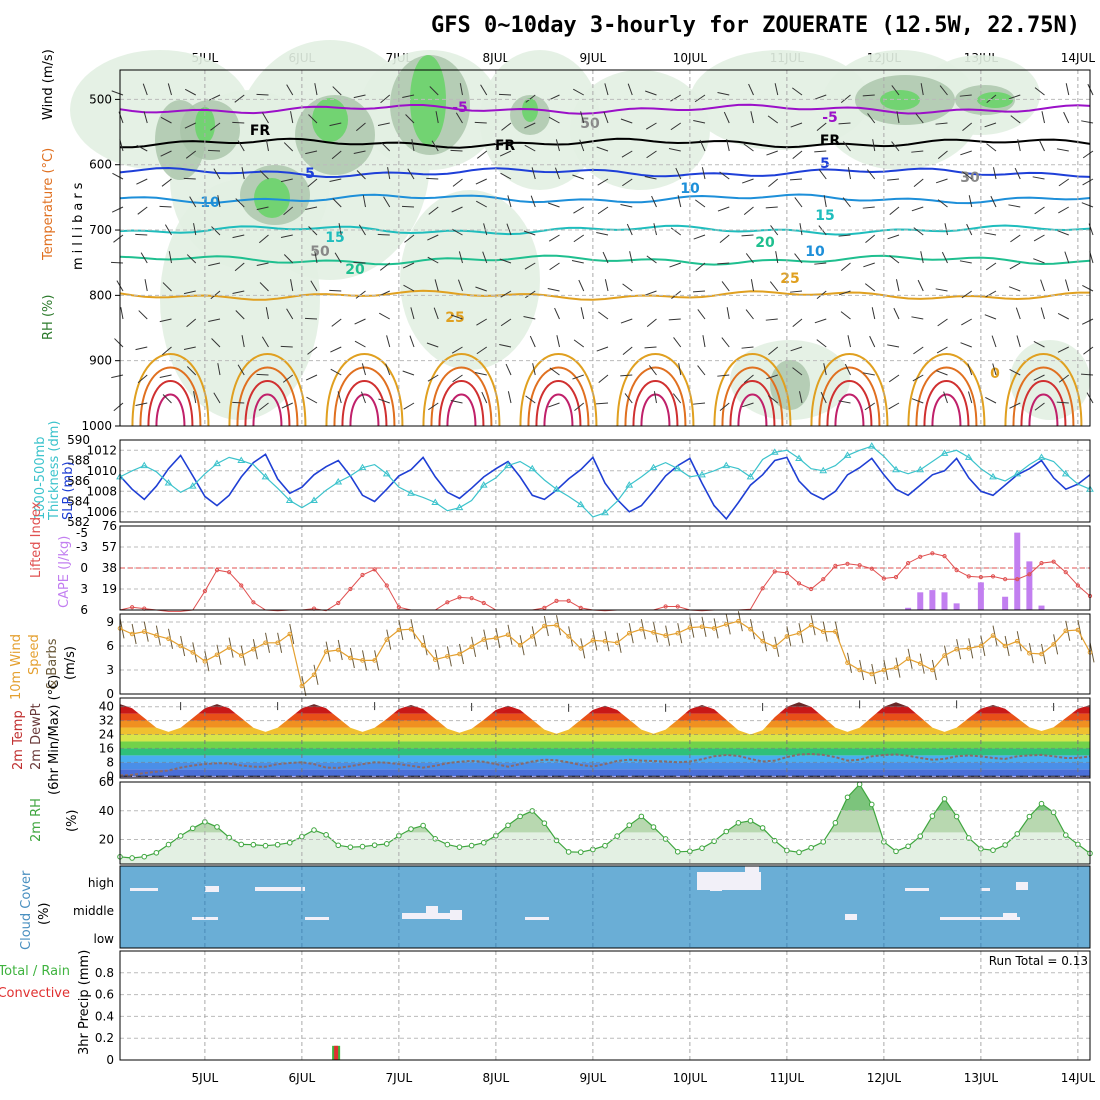  I want to click on top-date-label: 10JUL, so click(690, 58).